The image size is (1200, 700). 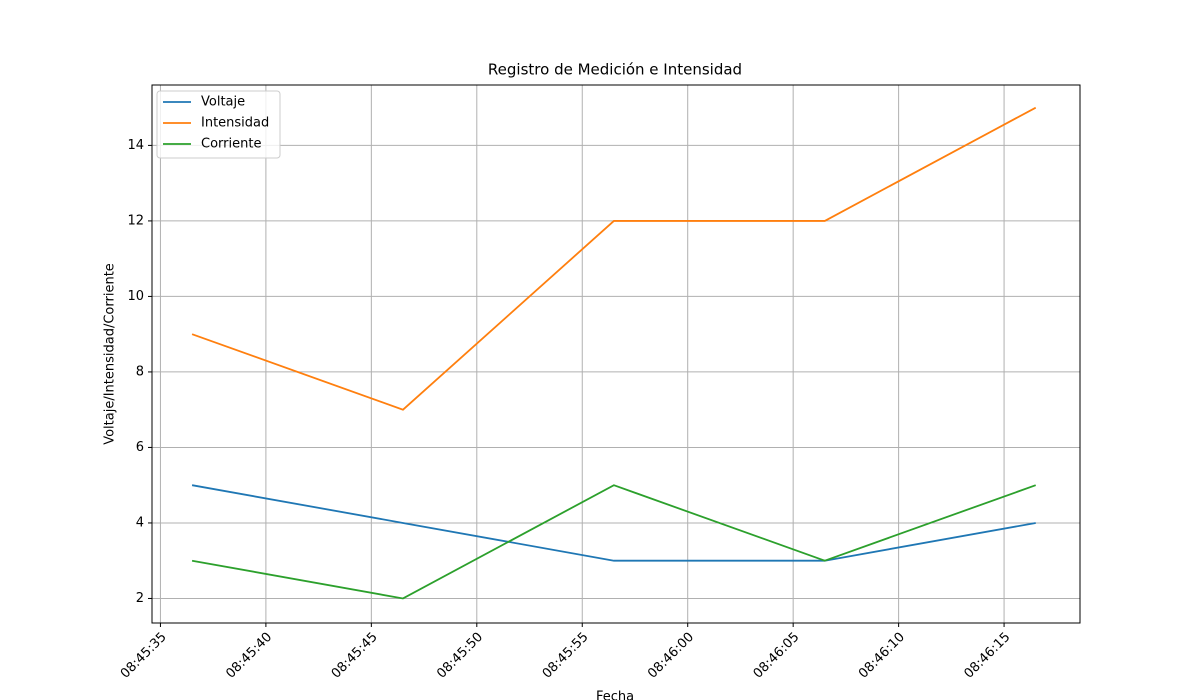 What do you see at coordinates (140, 522) in the screenshot?
I see `y-tick-label: 4` at bounding box center [140, 522].